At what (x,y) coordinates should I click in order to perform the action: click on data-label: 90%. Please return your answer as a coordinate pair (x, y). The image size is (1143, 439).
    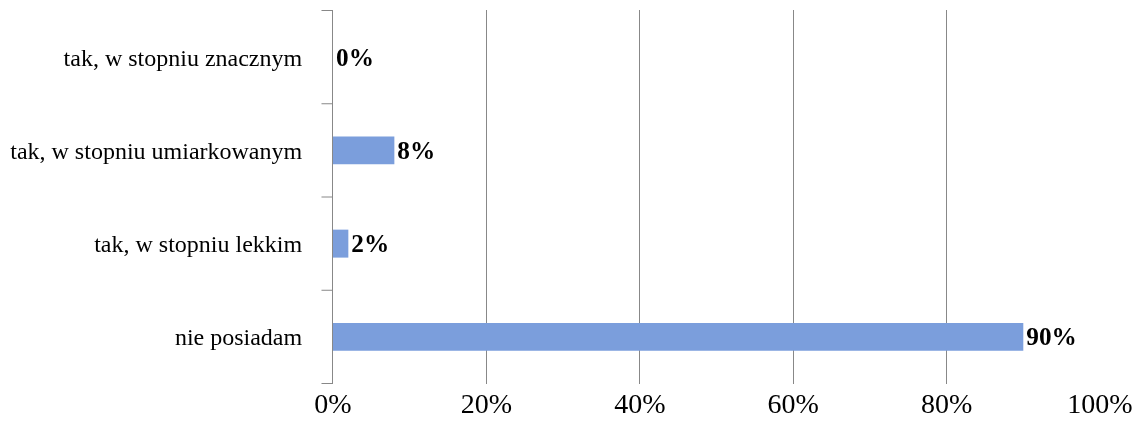
    Looking at the image, I should click on (1051, 336).